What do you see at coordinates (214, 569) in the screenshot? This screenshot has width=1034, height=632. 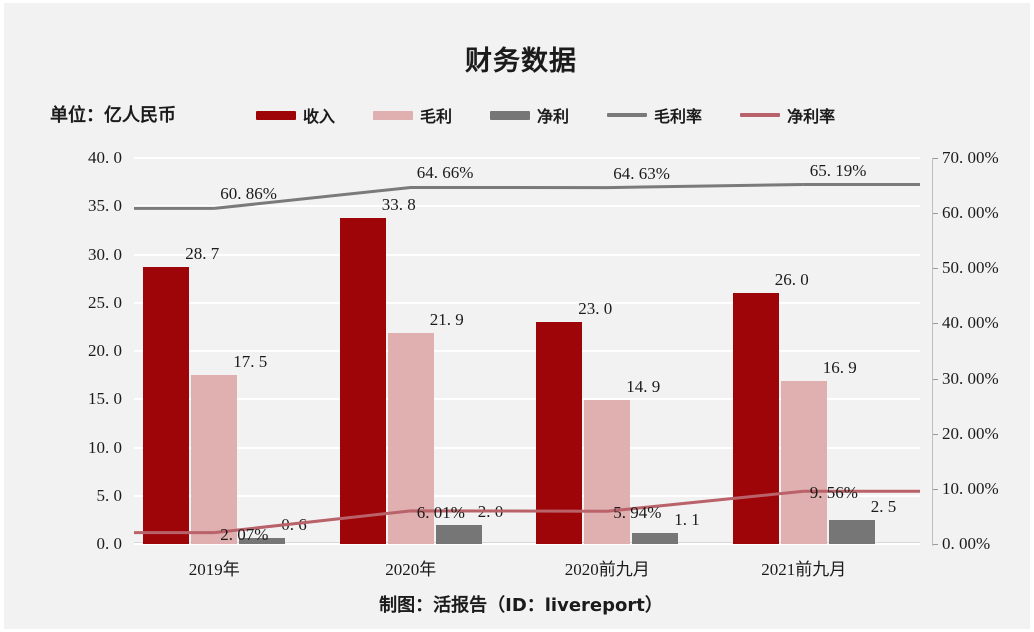 I see `x-axis-label-2019年: 2019年` at bounding box center [214, 569].